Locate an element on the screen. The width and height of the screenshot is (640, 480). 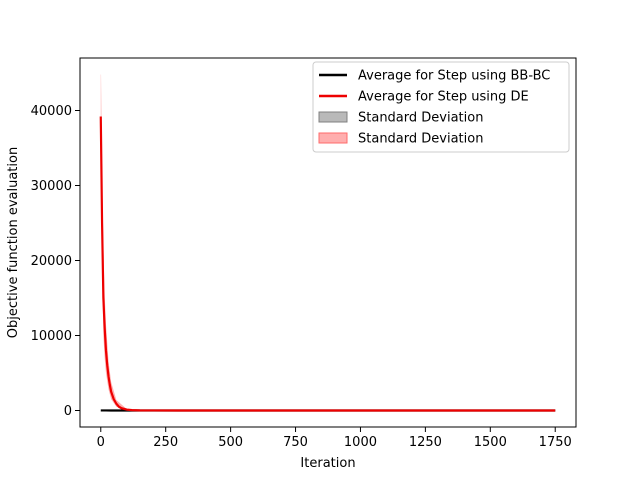
y-tick-label: 20000 is located at coordinates (51, 261).